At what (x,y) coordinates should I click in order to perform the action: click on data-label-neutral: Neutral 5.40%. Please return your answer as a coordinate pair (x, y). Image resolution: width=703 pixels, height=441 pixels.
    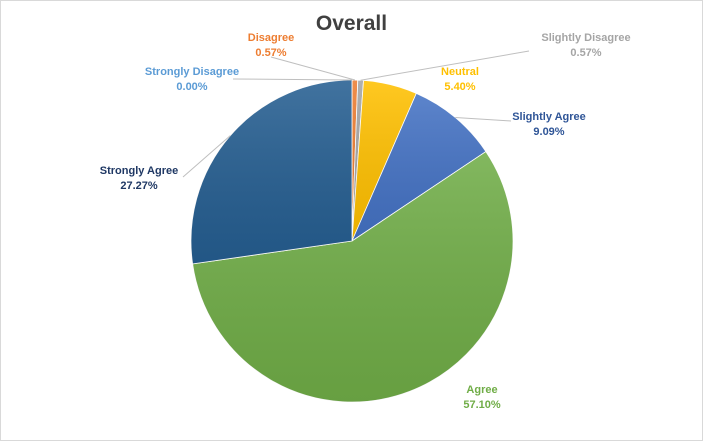
    Looking at the image, I should click on (460, 79).